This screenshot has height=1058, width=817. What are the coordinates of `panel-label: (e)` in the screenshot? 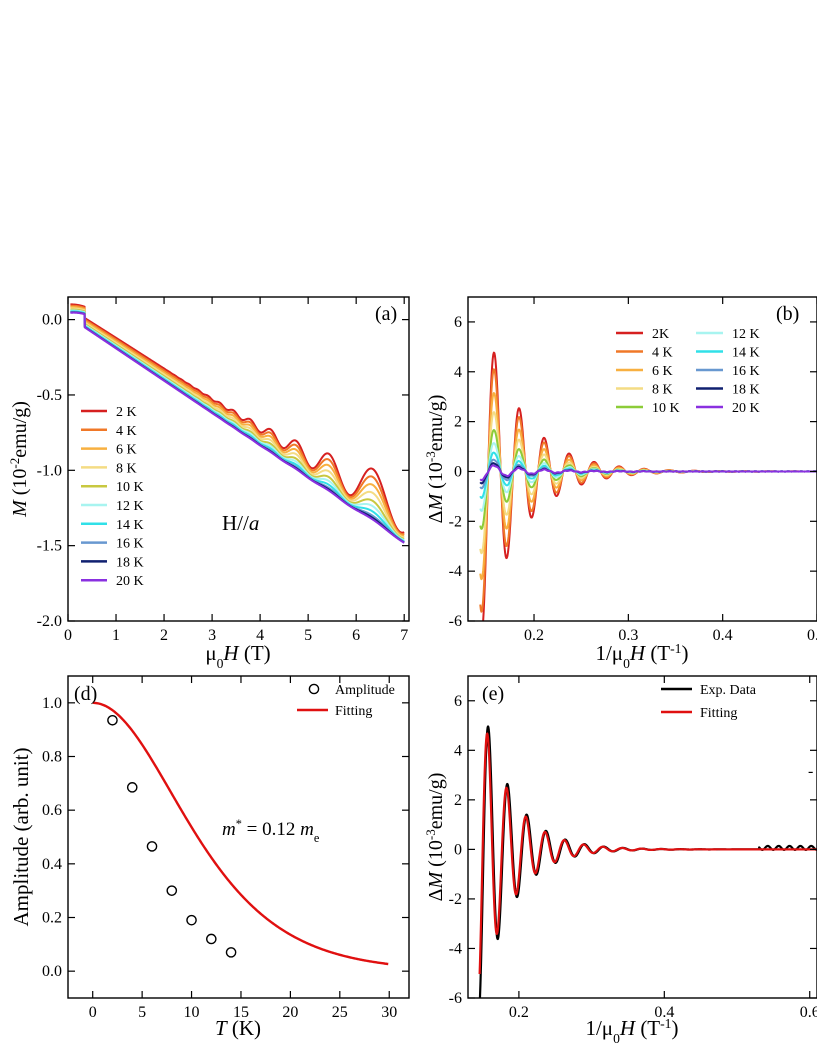 It's located at (493, 694).